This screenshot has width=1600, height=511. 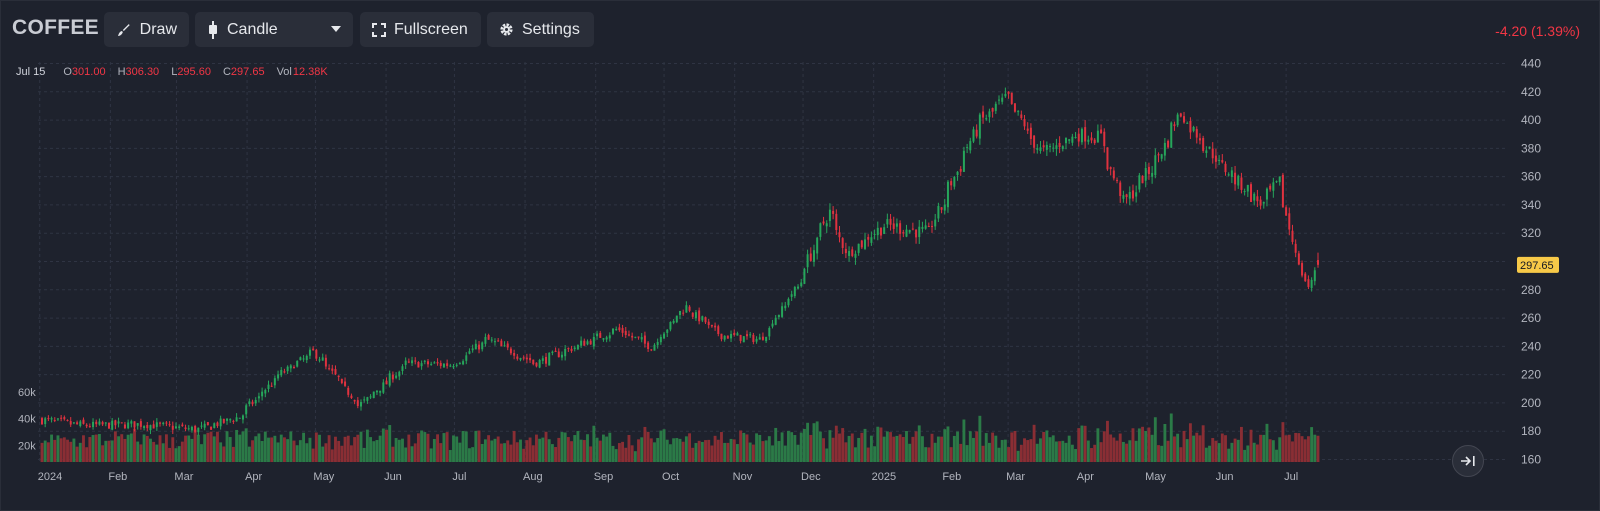 What do you see at coordinates (117, 477) in the screenshot?
I see `time-tick-label: Feb` at bounding box center [117, 477].